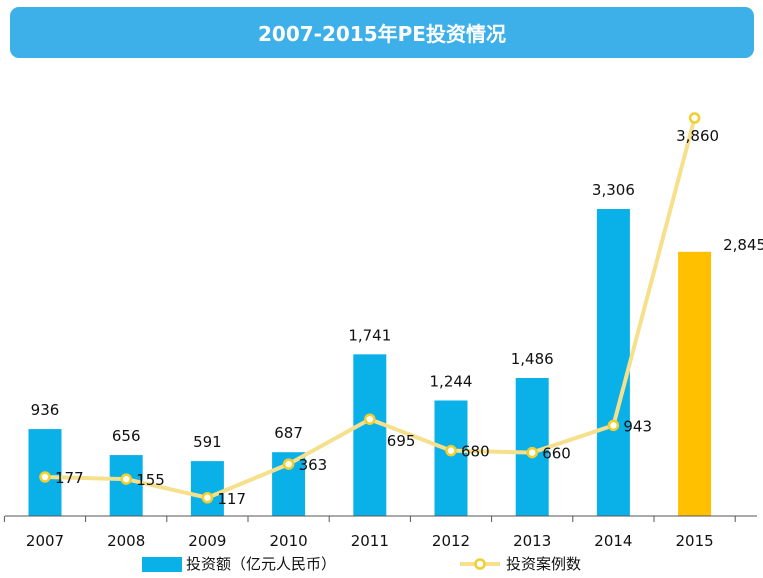  I want to click on x-tick-label-2013: 2013, so click(532, 541).